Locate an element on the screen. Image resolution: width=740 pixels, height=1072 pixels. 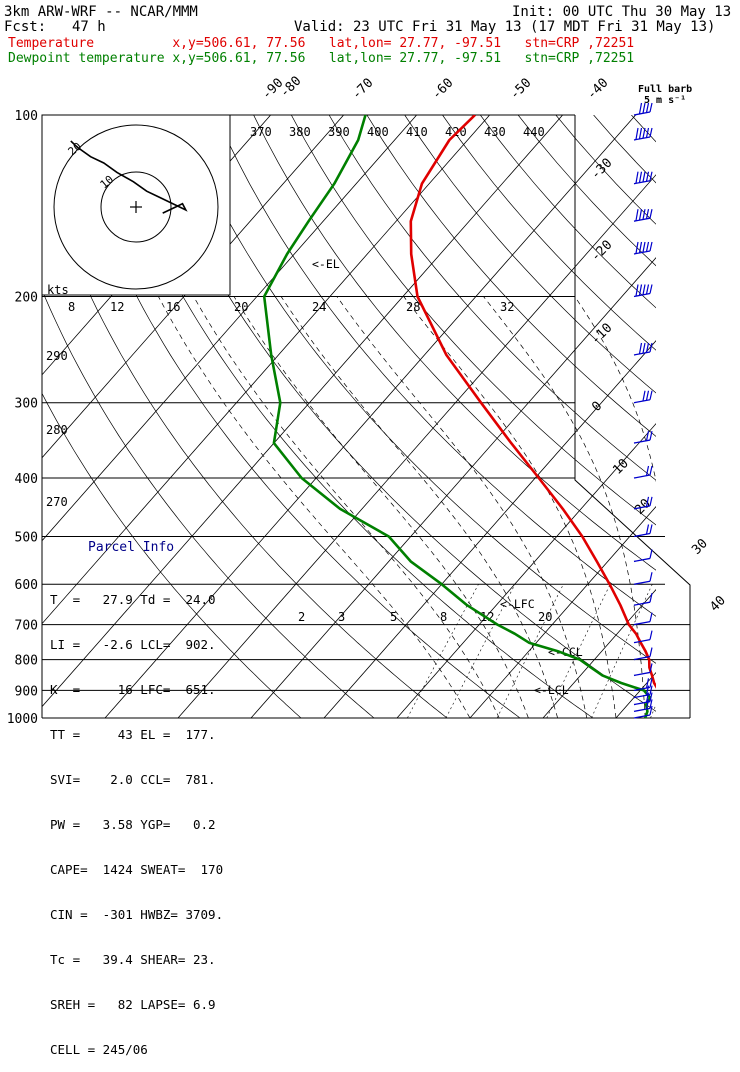
mixing-ratio-label: 2 is located at coordinates (301, 617).